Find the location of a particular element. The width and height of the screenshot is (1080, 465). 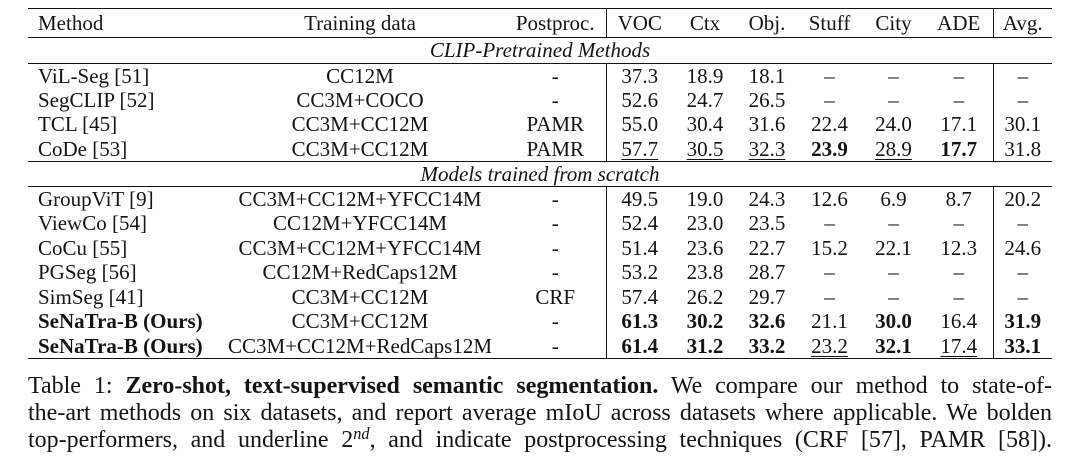

column-header-method: Method is located at coordinates (121, 23).